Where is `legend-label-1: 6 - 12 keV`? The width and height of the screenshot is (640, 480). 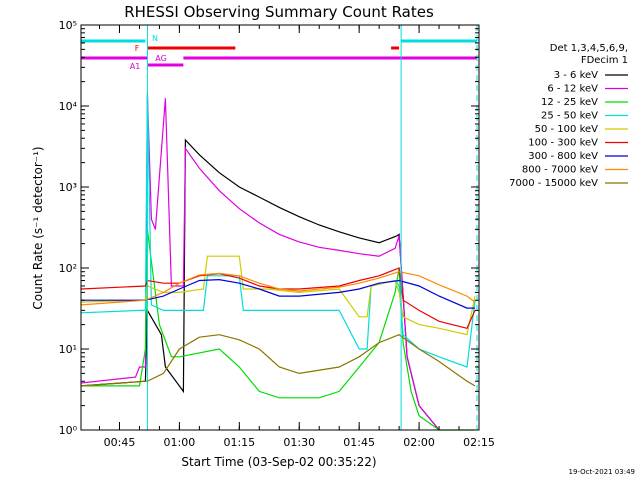 legend-label-1: 6 - 12 keV is located at coordinates (572, 89).